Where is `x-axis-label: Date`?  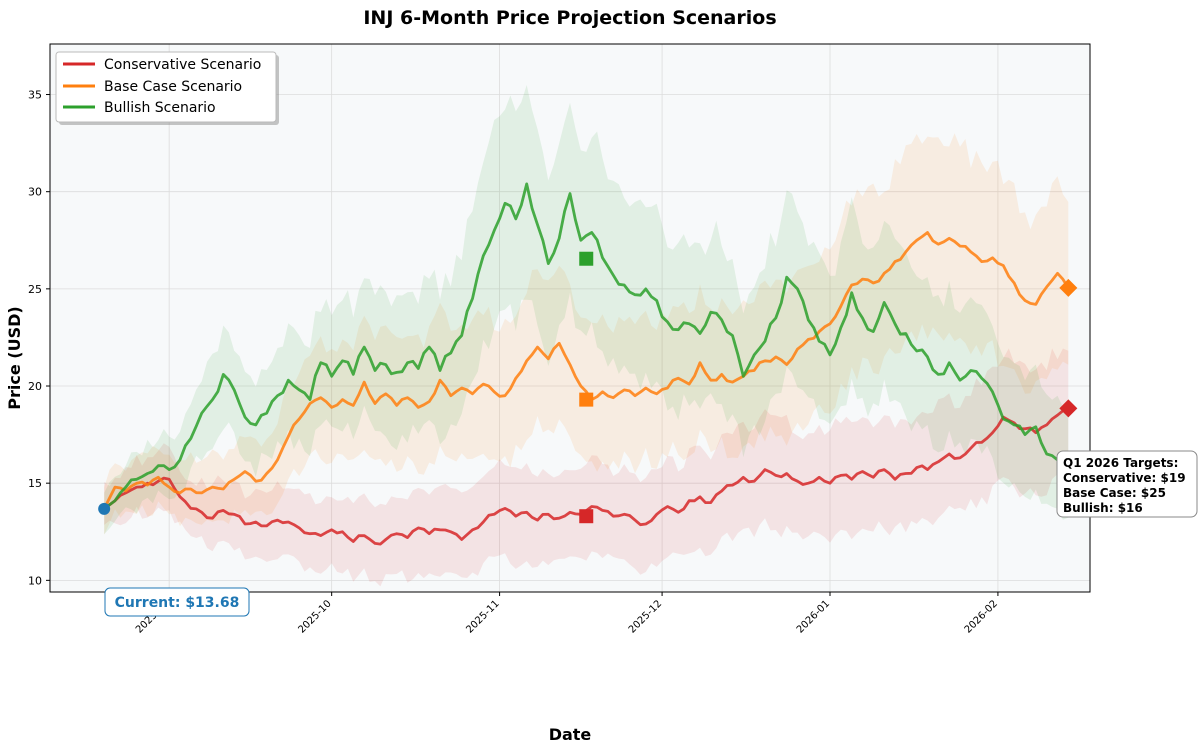
x-axis-label: Date is located at coordinates (570, 734).